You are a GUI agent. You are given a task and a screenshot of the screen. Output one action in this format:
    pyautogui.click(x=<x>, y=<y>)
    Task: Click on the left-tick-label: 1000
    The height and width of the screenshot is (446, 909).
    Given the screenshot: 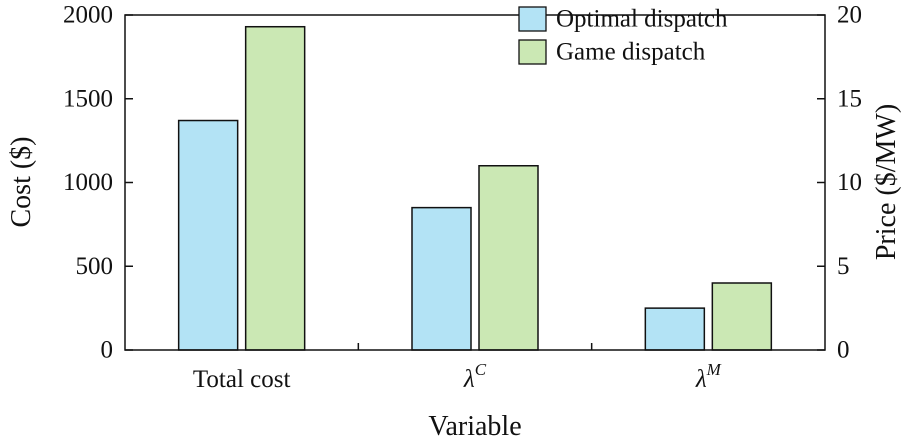 What is the action you would take?
    pyautogui.click(x=88, y=182)
    